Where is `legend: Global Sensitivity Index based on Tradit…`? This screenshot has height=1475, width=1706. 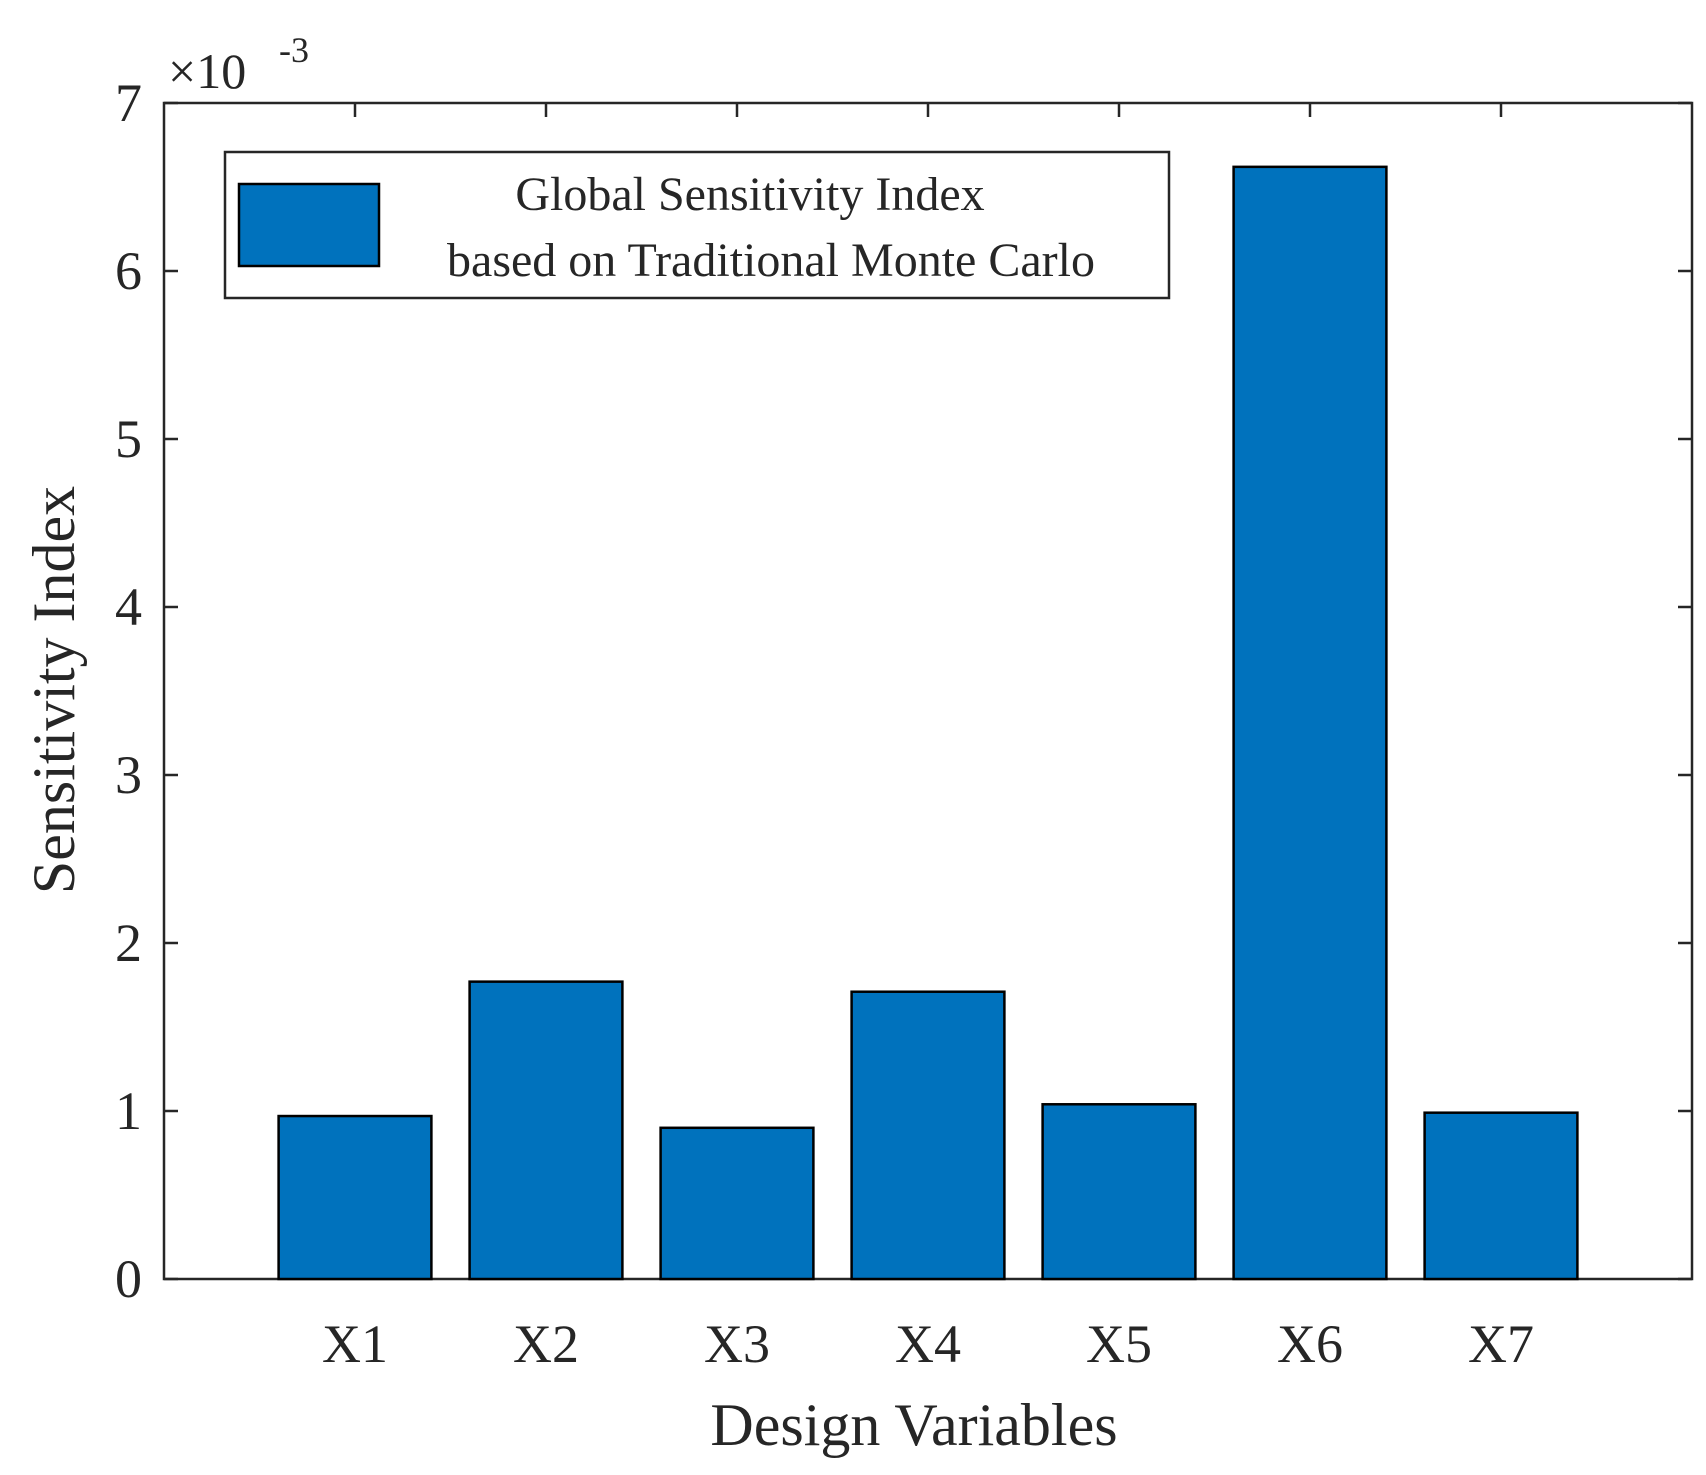 legend: Global Sensitivity Index based on Tradit… is located at coordinates (697, 225).